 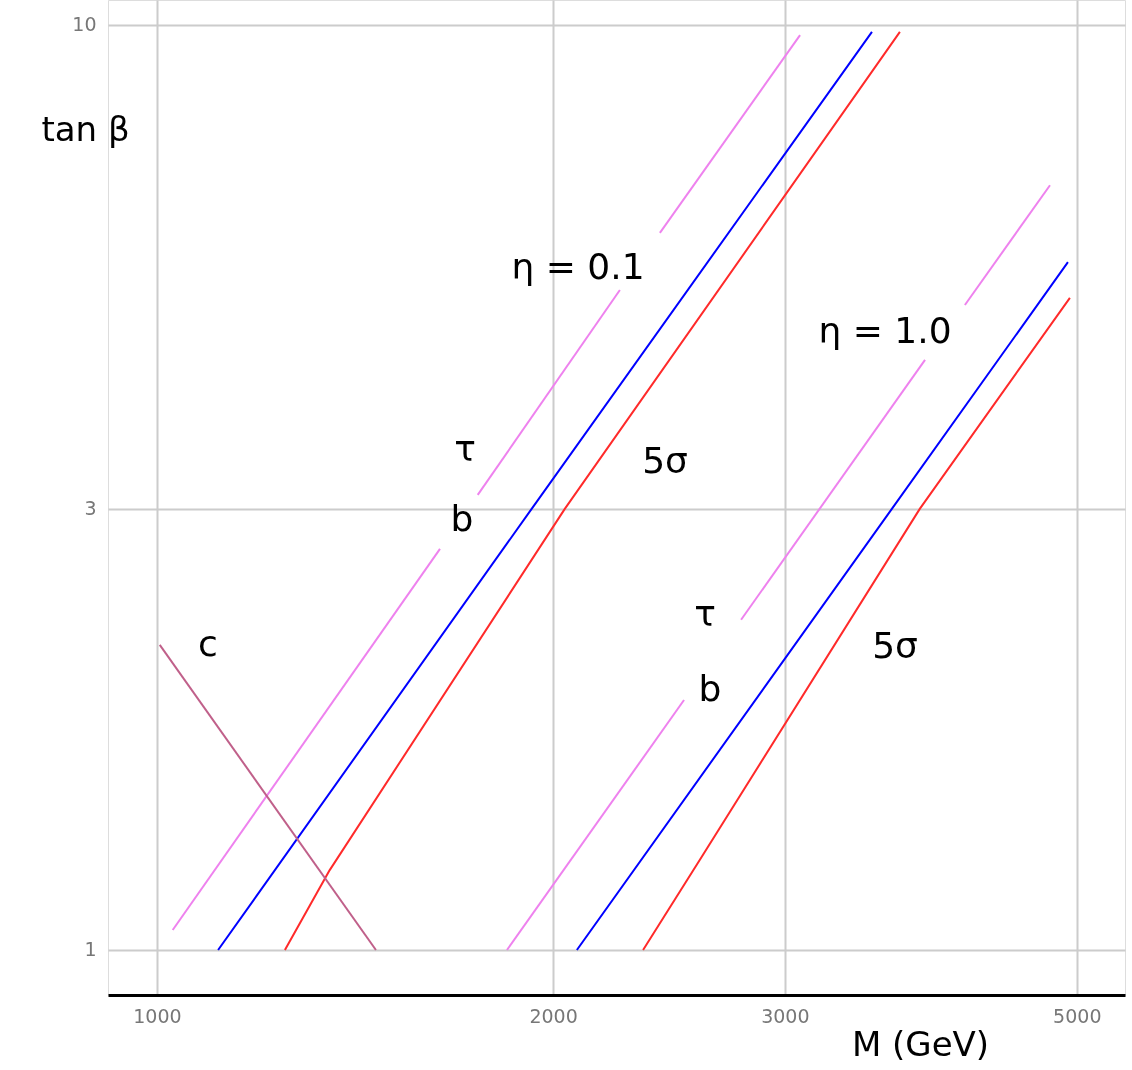 What do you see at coordinates (90, 508) in the screenshot?
I see `y-tick-label: 3` at bounding box center [90, 508].